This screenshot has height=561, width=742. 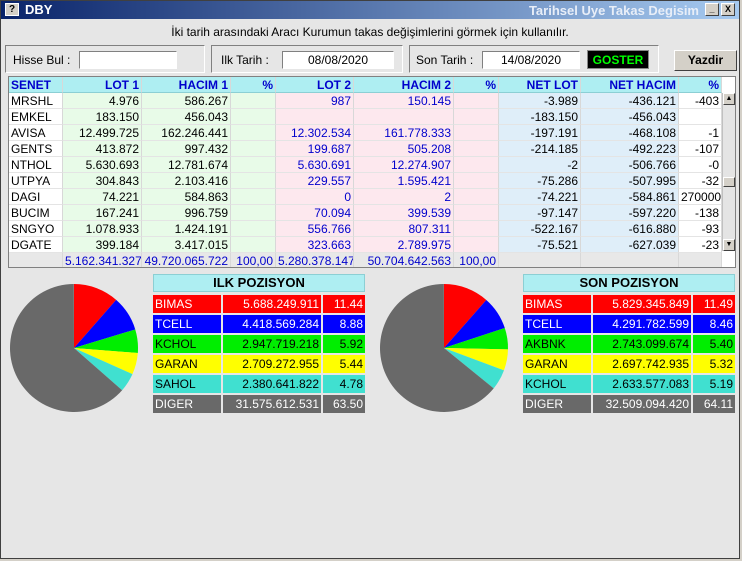 What do you see at coordinates (272, 324) in the screenshot?
I see `ilk-value: 4.418.569.284` at bounding box center [272, 324].